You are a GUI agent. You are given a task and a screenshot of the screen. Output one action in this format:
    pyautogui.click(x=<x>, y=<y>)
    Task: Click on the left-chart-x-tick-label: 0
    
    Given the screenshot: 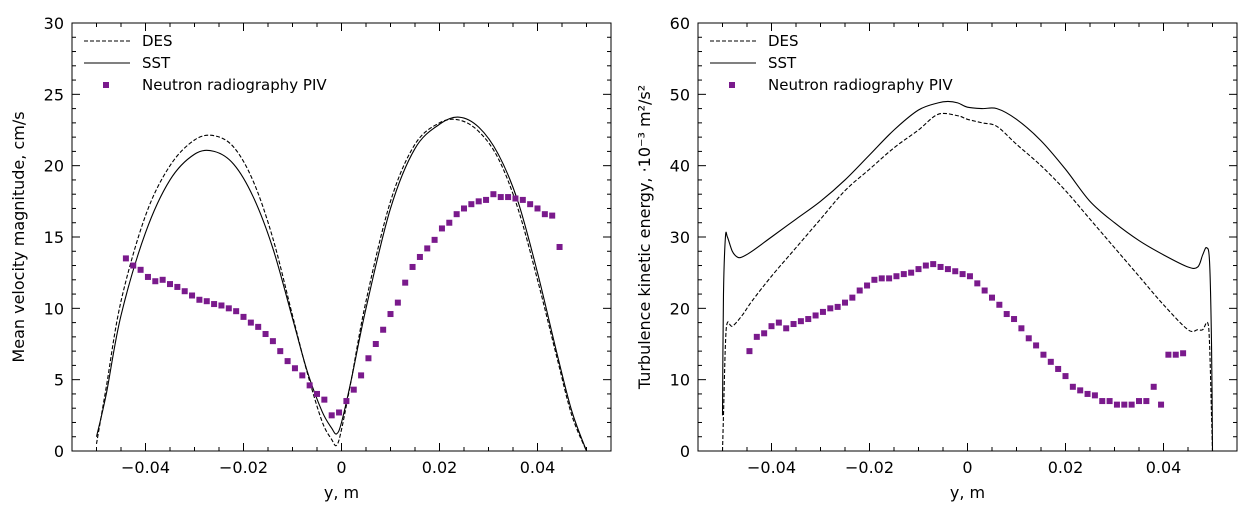 What is the action you would take?
    pyautogui.click(x=341, y=467)
    